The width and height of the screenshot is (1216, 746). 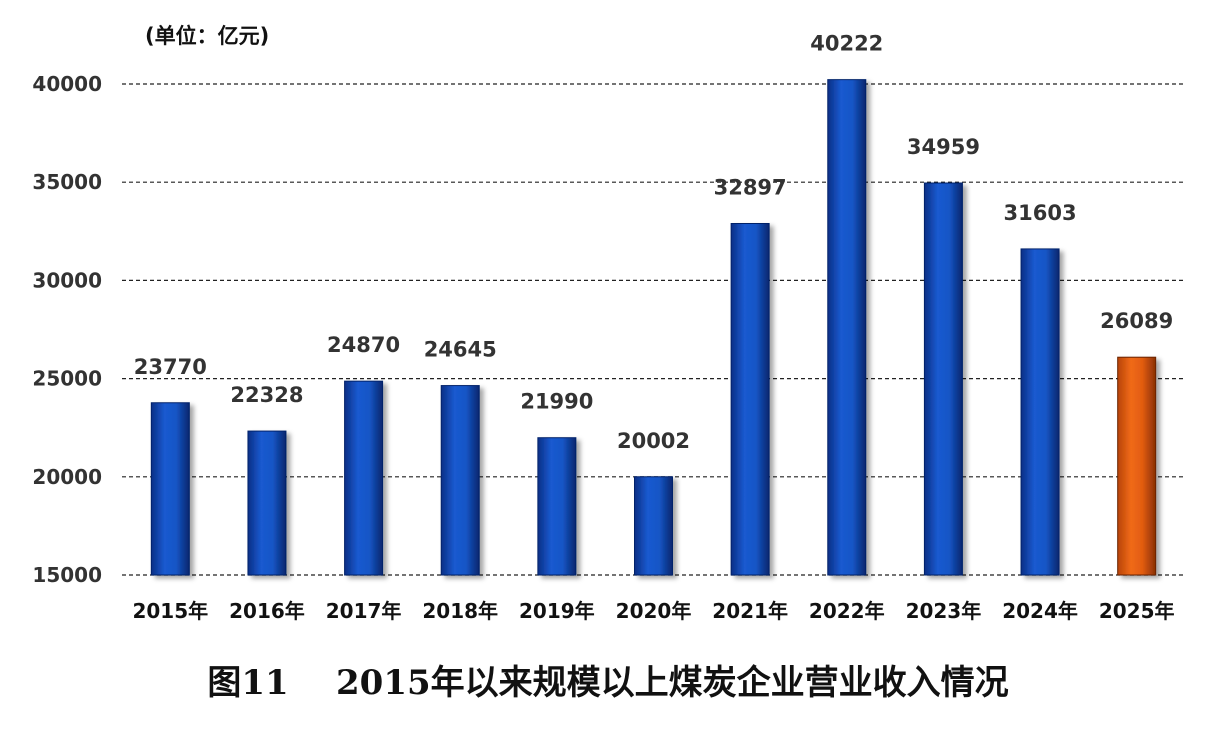 What do you see at coordinates (1136, 321) in the screenshot?
I see `data-label: 26089` at bounding box center [1136, 321].